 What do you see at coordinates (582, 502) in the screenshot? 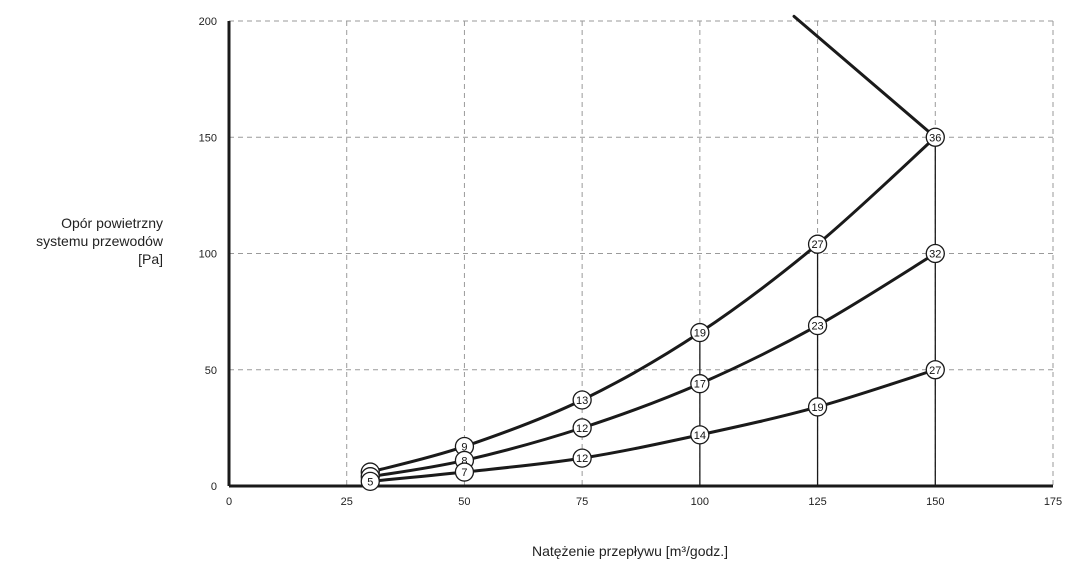
I see `x-tick-label: 75` at bounding box center [582, 502].